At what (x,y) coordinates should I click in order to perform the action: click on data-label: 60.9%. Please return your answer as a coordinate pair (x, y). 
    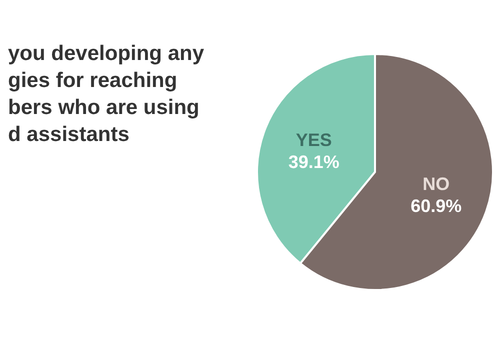
    Looking at the image, I should click on (436, 206).